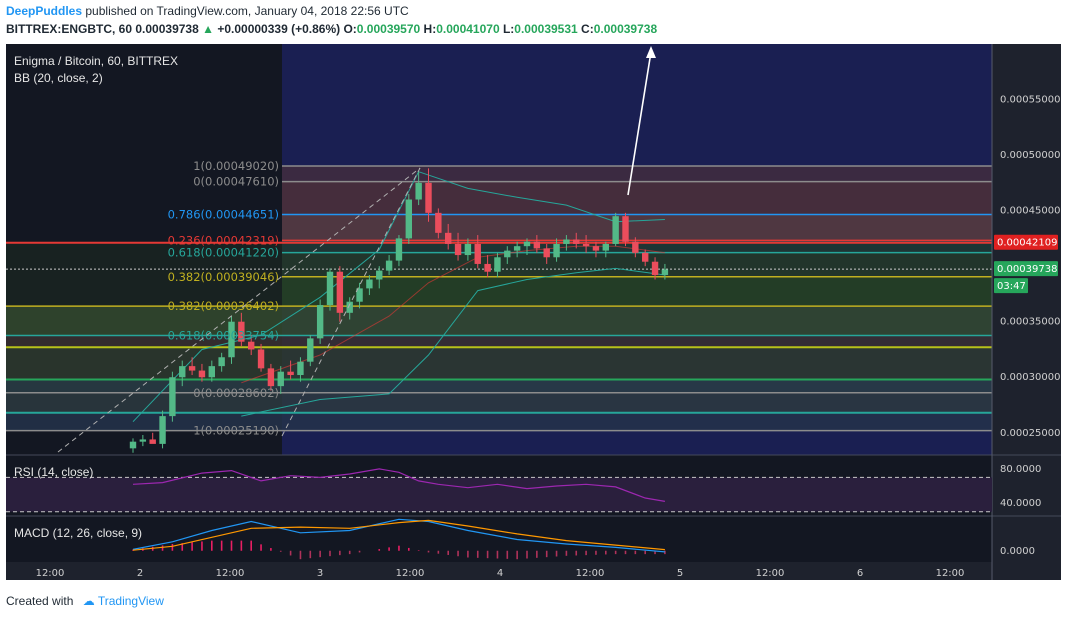 Image resolution: width=1069 pixels, height=619 pixels. I want to click on tradingview-link: TradingView, so click(130, 601).